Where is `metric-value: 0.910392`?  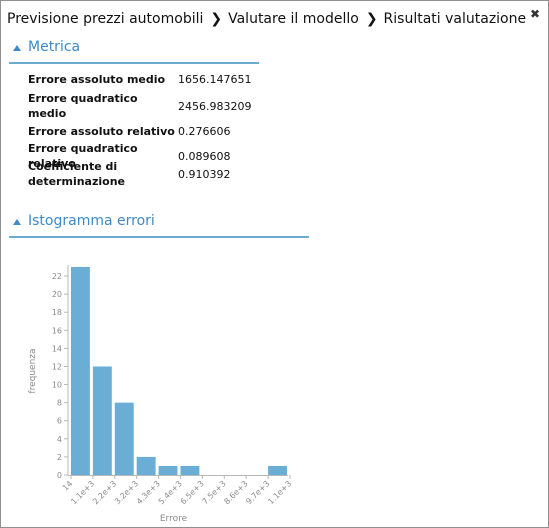 metric-value: 0.910392 is located at coordinates (204, 174).